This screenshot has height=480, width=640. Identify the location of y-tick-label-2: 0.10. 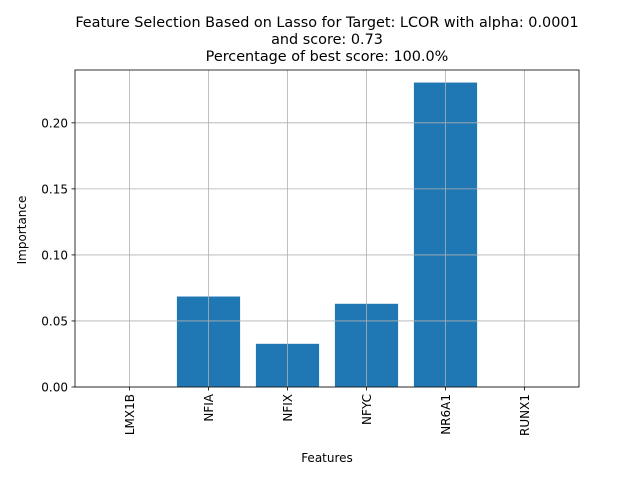
(54, 255).